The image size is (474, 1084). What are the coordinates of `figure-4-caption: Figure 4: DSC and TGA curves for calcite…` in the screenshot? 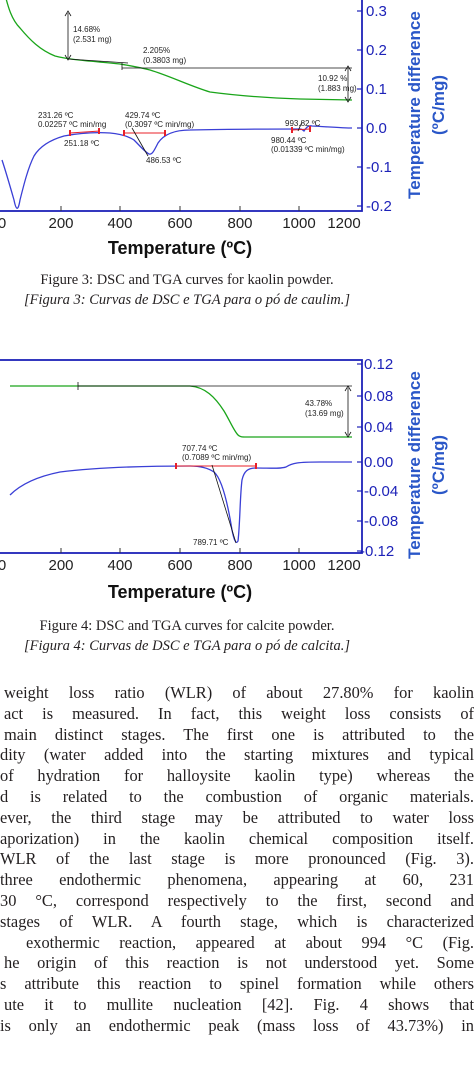 It's located at (212, 636).